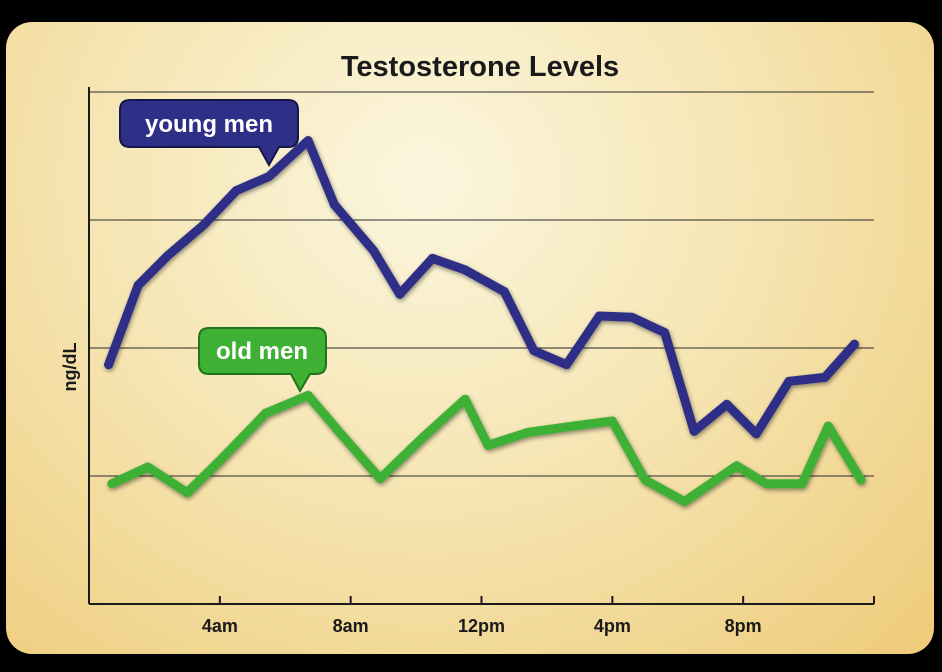 The image size is (942, 672). I want to click on y-axis-label: ng/dL, so click(70, 367).